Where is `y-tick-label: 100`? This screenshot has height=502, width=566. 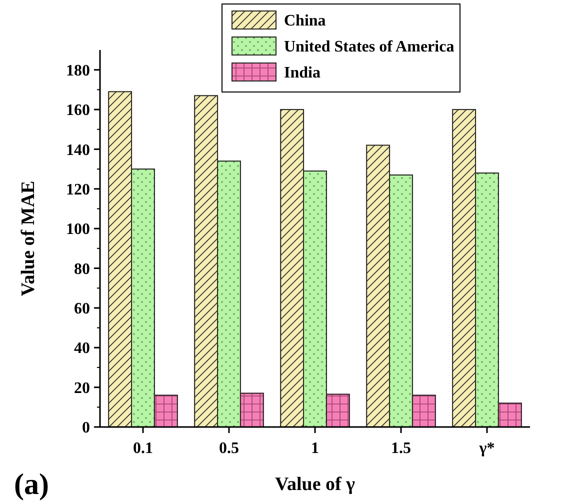
y-tick-label: 100 is located at coordinates (78, 229).